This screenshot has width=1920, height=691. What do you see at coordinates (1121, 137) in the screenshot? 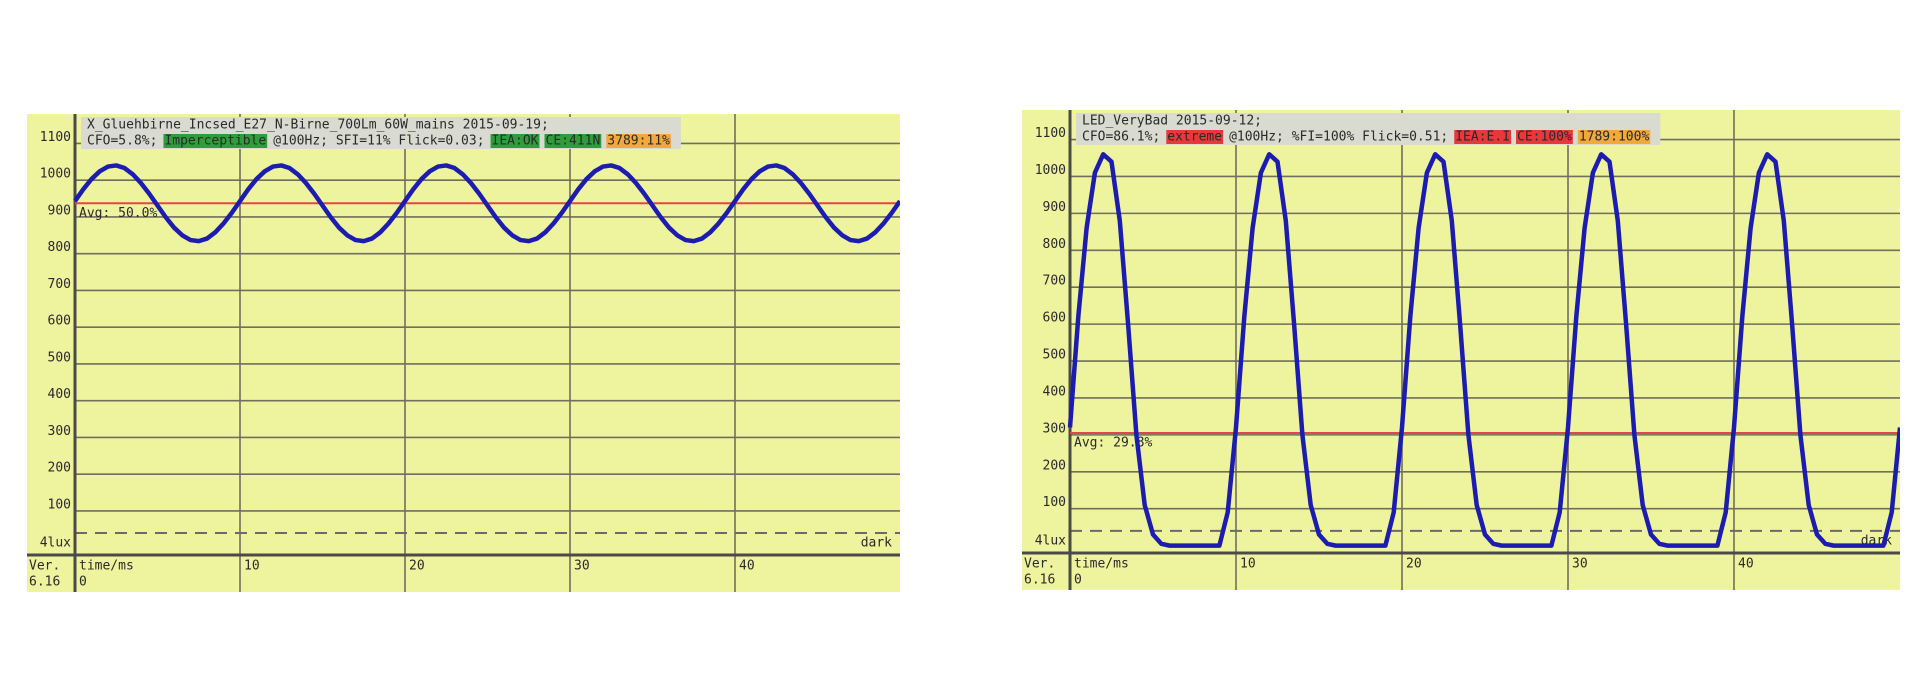
I see `status-text: CFO=86.1%;` at bounding box center [1121, 137].